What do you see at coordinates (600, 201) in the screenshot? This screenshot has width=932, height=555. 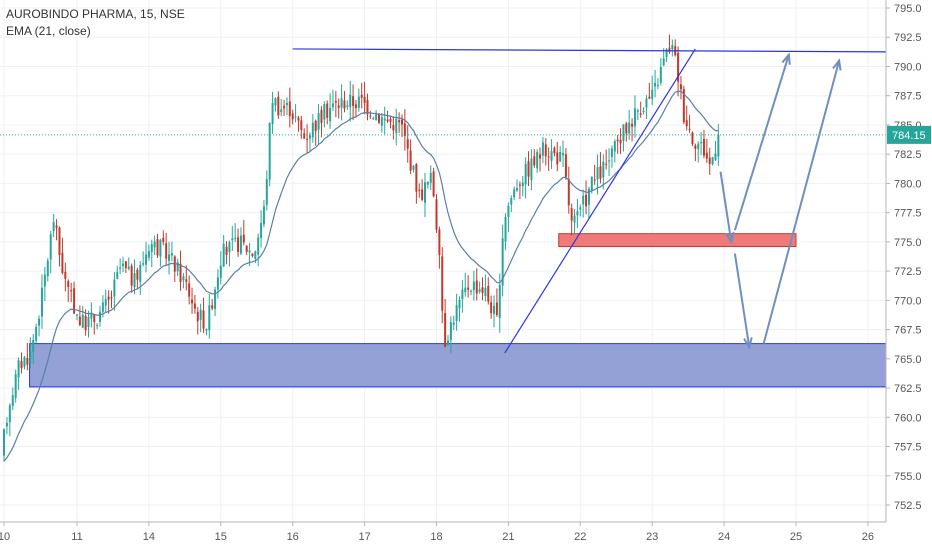 I see `trend-line` at bounding box center [600, 201].